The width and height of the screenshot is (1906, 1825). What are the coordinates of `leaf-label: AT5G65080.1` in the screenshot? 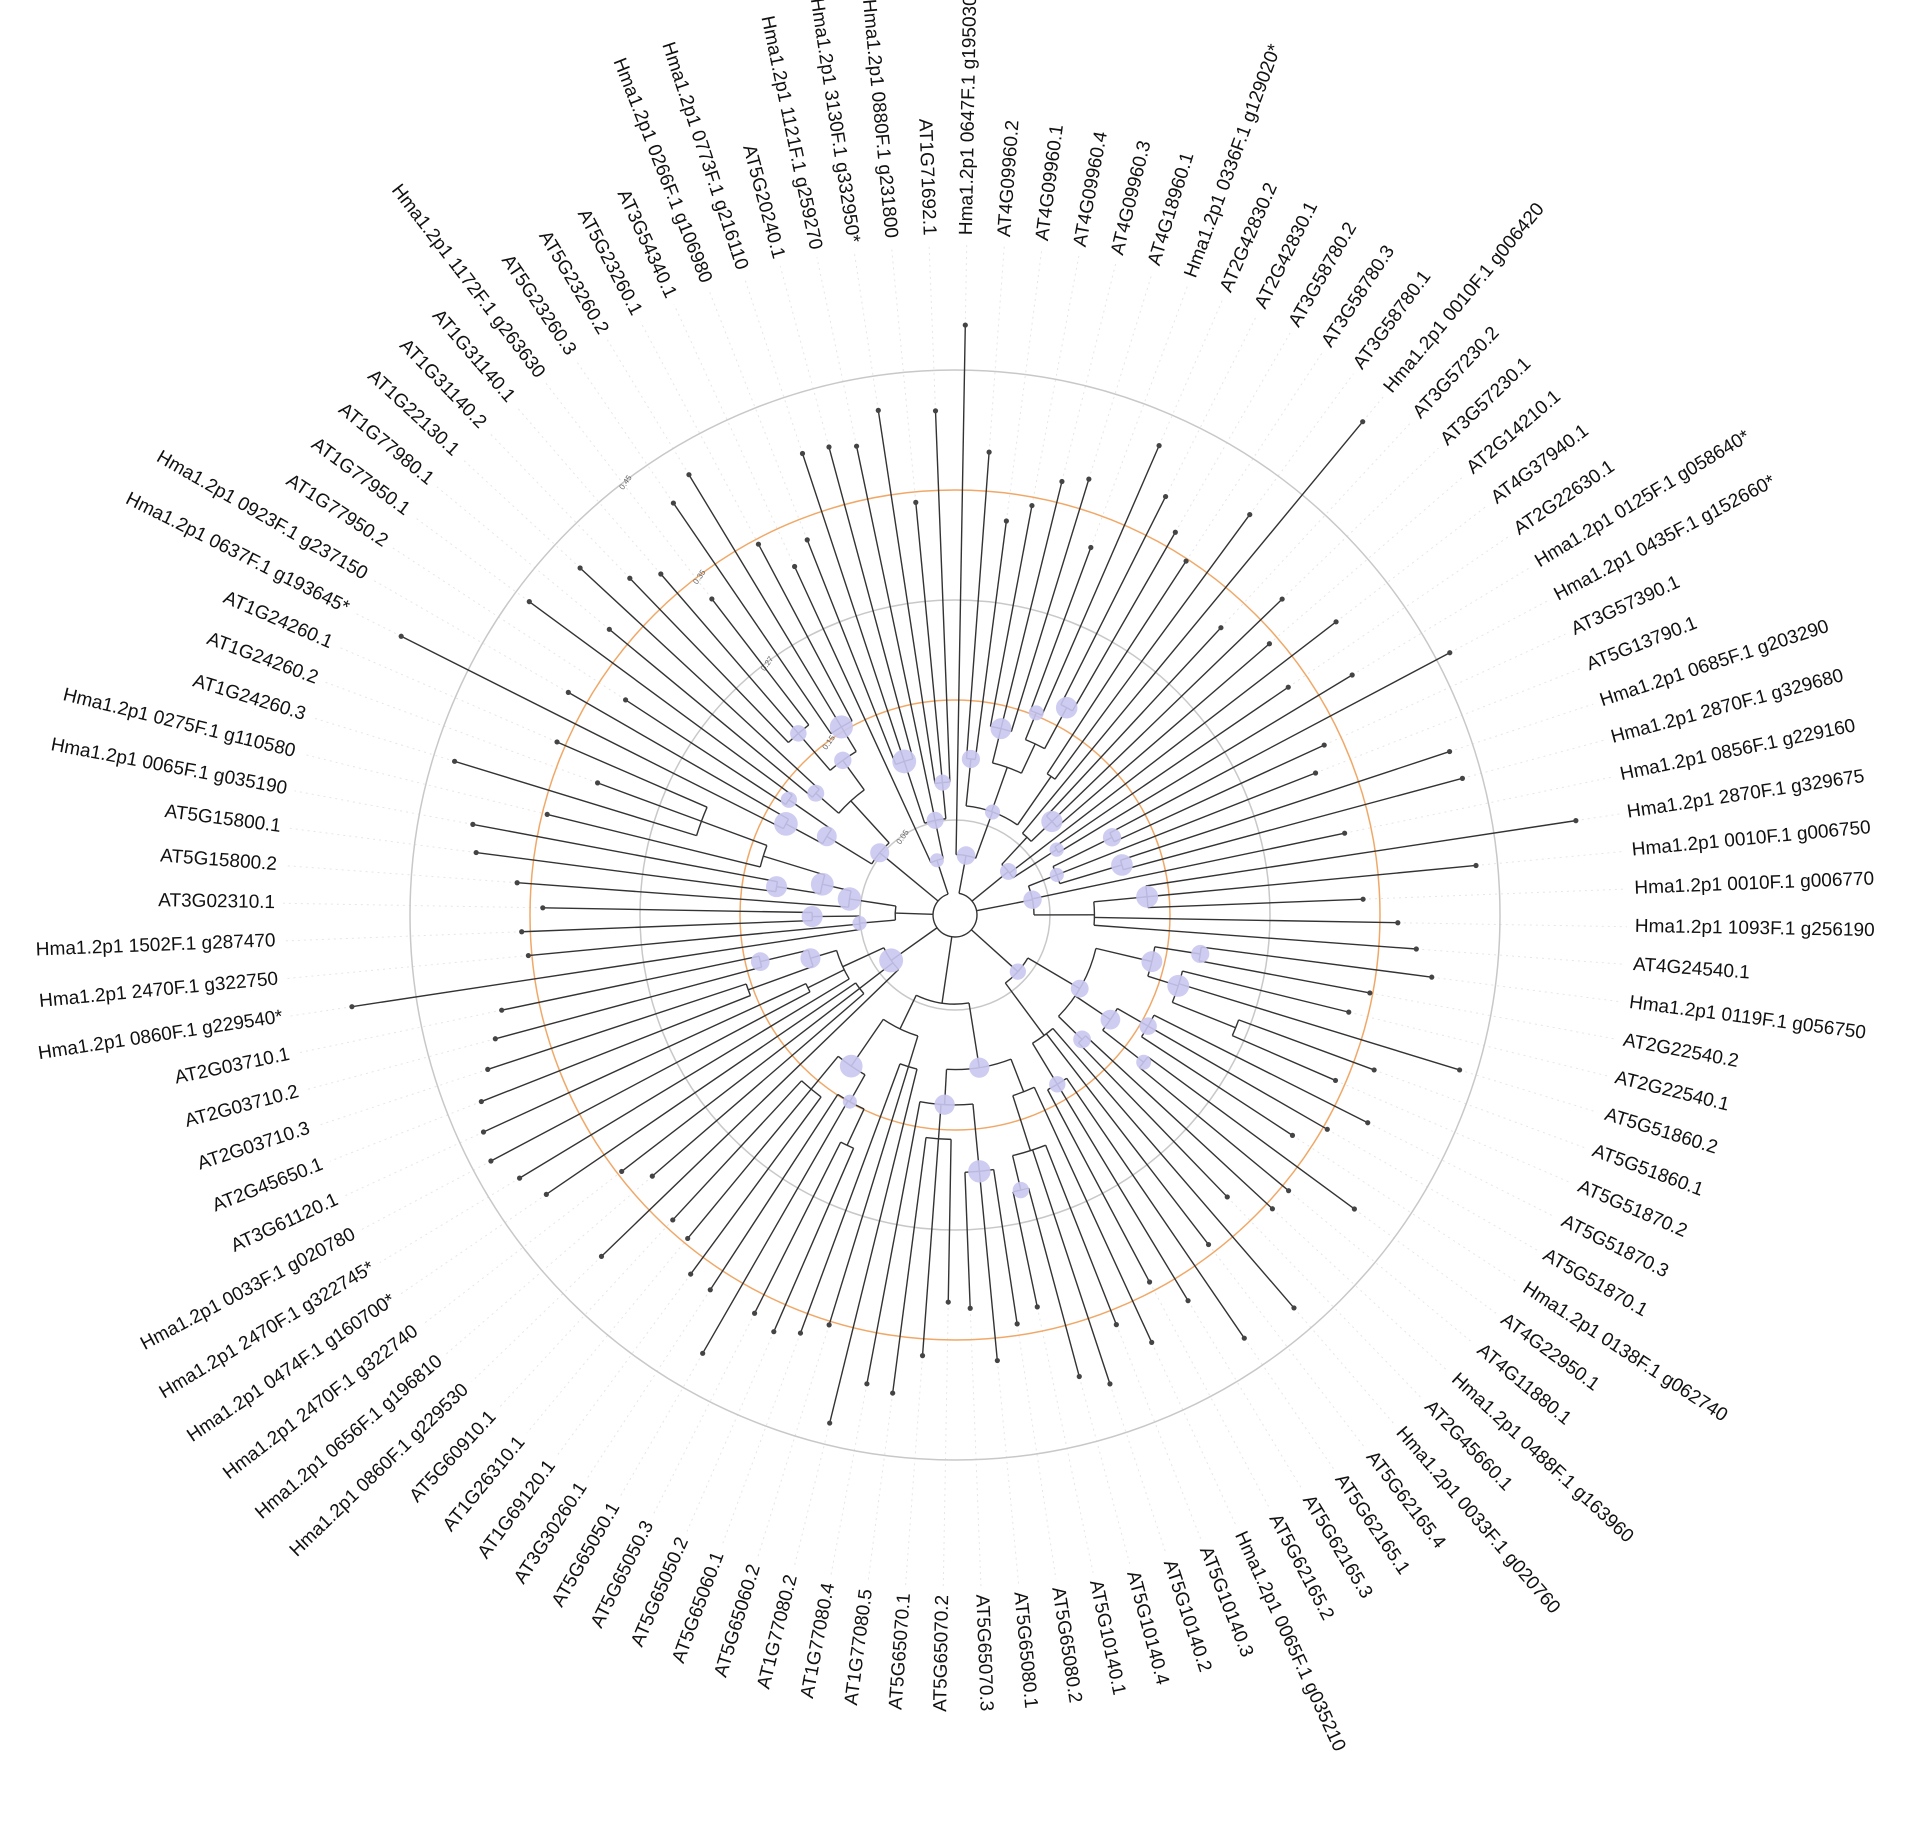 It's located at (1025, 1650).